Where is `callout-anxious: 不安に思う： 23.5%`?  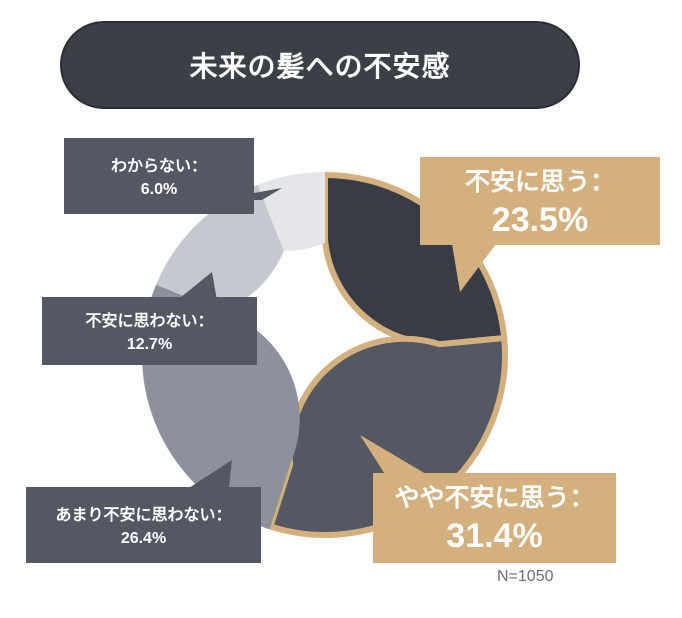 callout-anxious: 不安に思う： 23.5% is located at coordinates (540, 224).